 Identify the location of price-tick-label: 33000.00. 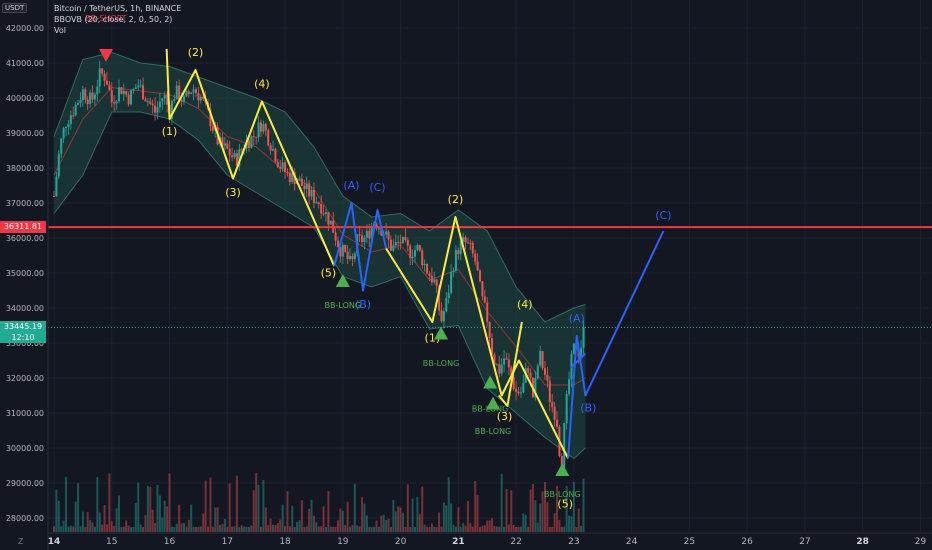
(25, 343).